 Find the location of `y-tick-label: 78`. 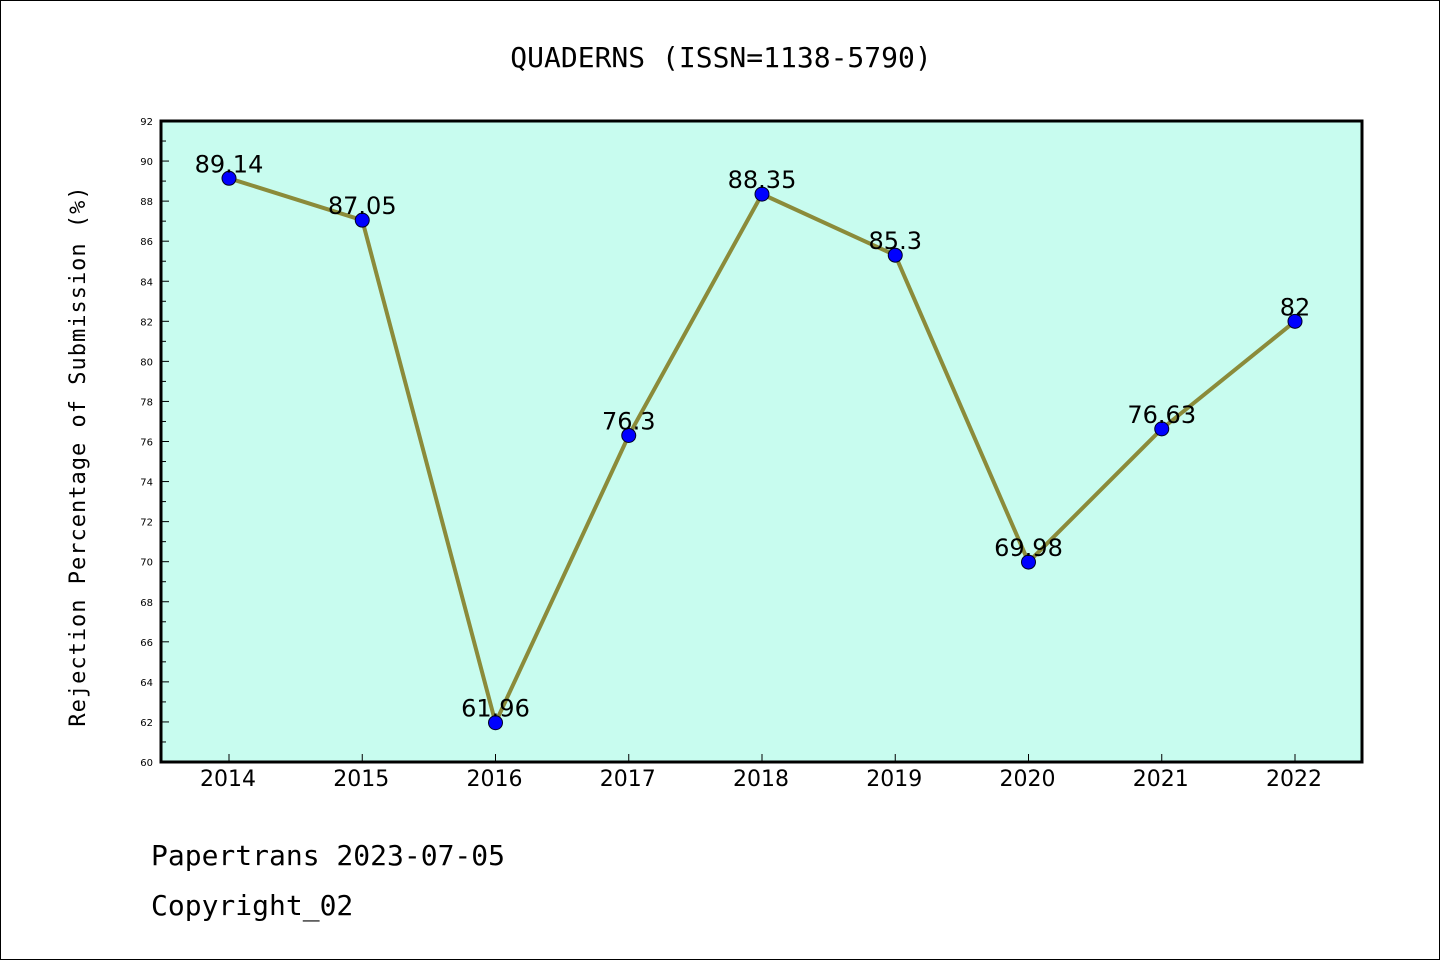

y-tick-label: 78 is located at coordinates (146, 402).